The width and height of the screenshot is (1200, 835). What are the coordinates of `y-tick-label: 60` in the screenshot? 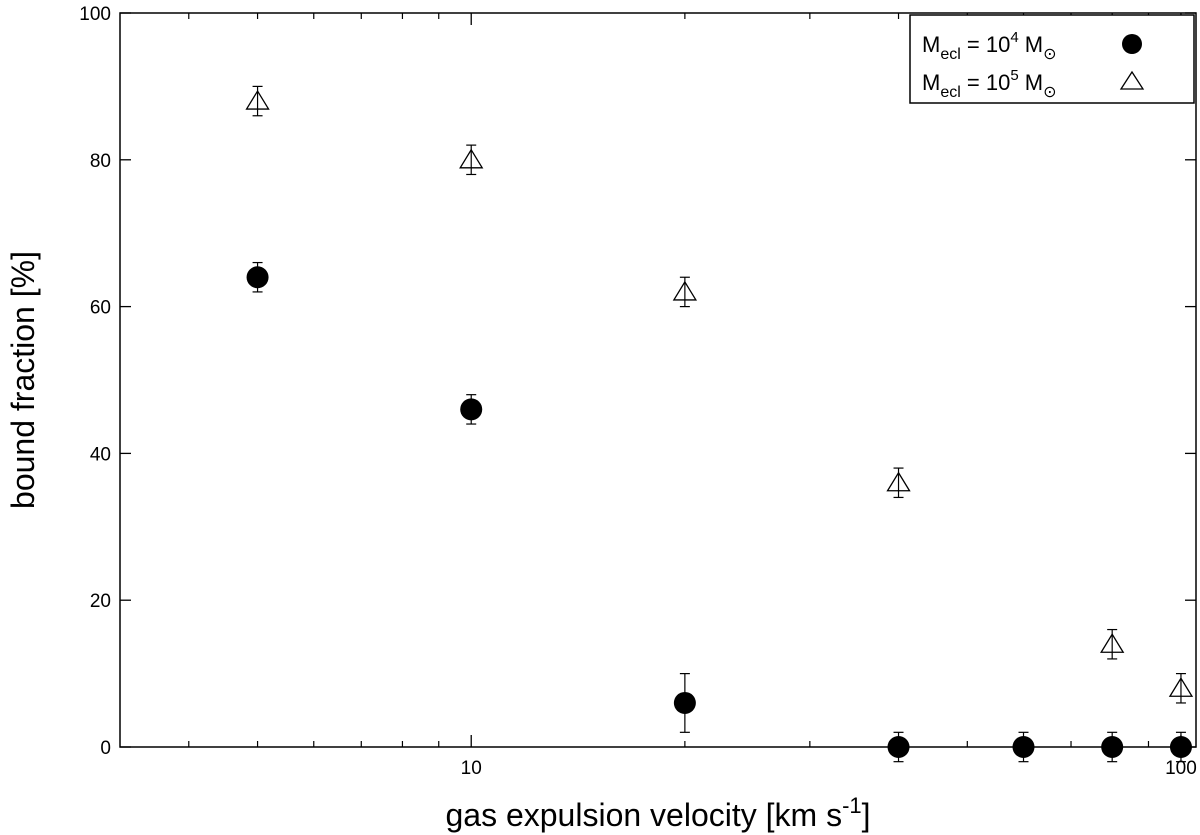 It's located at (100, 308).